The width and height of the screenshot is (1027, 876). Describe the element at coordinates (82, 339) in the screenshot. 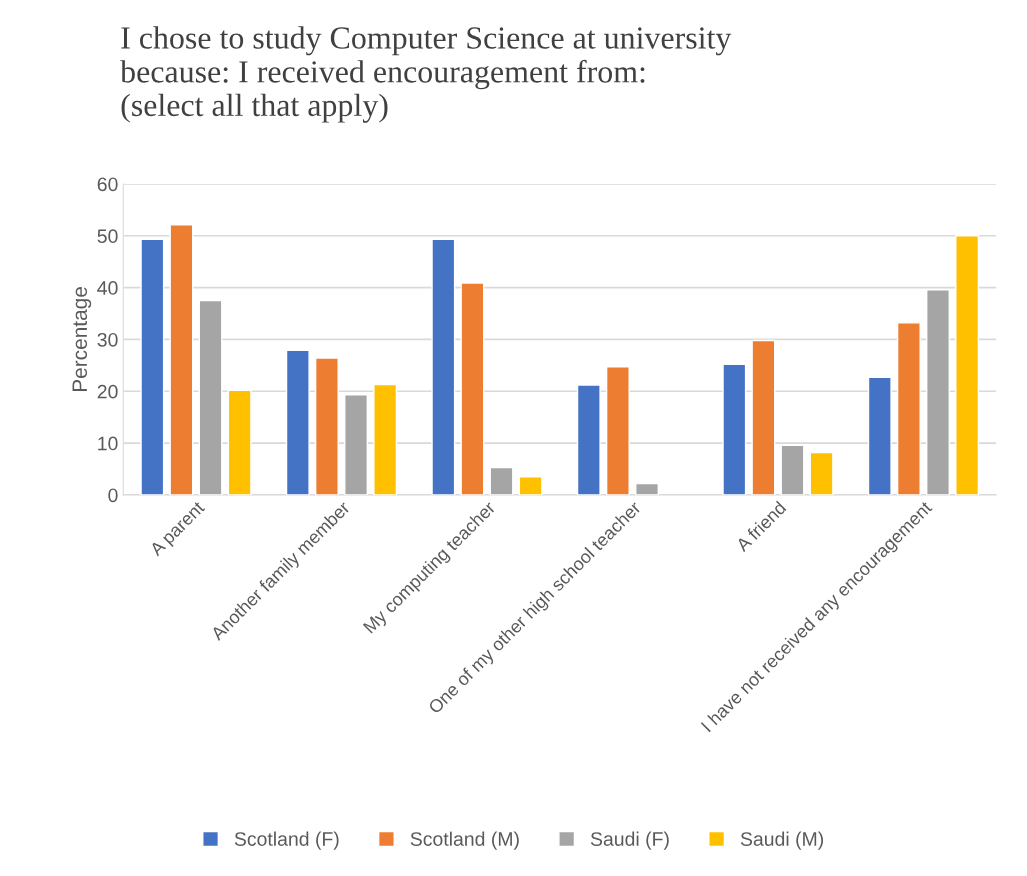

I see `y-axis-title: Percentage` at that location.